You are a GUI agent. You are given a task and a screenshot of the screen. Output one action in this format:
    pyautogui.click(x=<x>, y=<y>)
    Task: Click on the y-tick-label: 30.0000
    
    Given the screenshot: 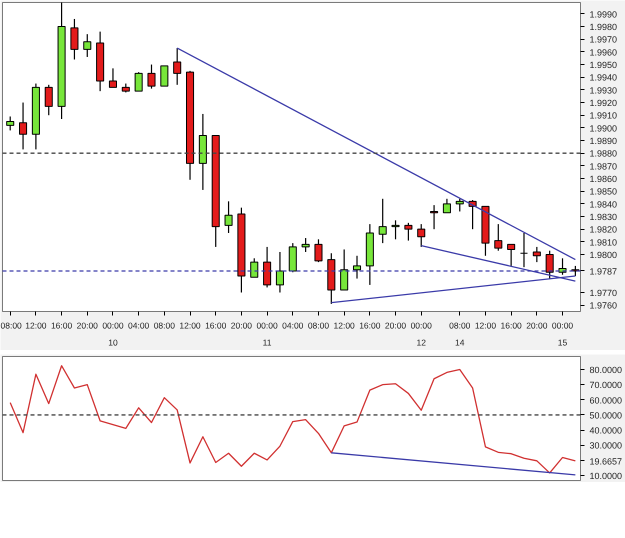 What is the action you would take?
    pyautogui.click(x=606, y=445)
    